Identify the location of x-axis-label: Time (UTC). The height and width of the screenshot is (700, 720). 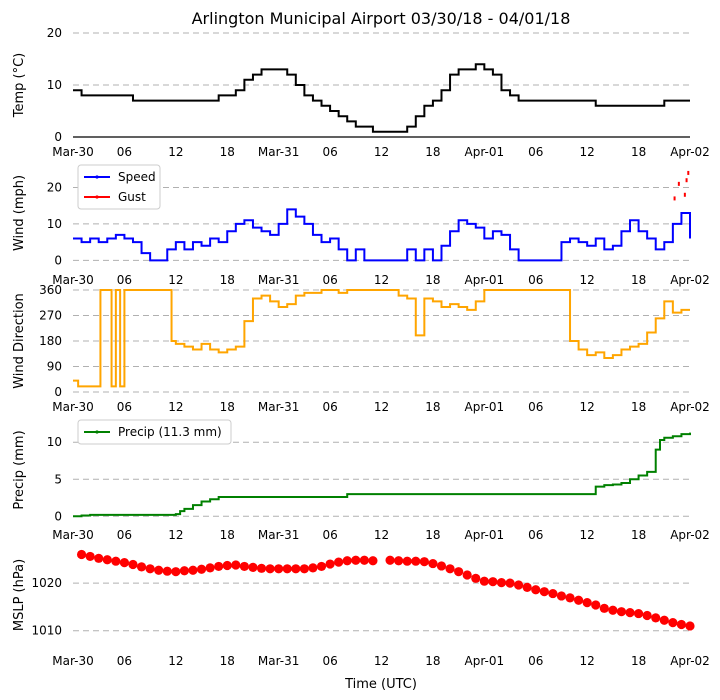
(380, 684).